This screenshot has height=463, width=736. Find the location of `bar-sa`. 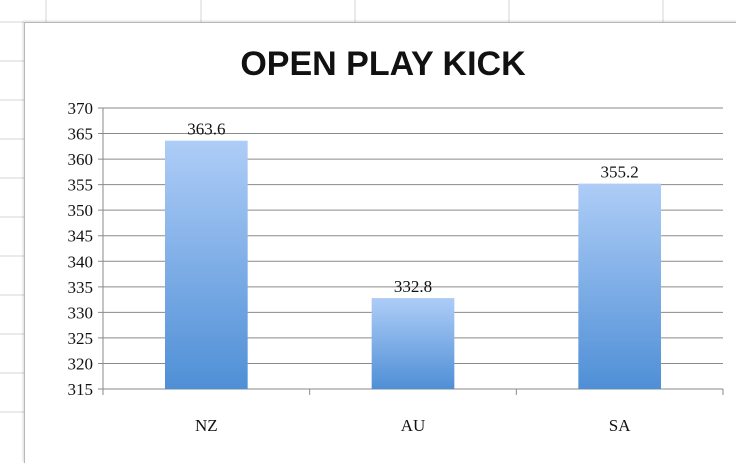

bar-sa is located at coordinates (619, 286).